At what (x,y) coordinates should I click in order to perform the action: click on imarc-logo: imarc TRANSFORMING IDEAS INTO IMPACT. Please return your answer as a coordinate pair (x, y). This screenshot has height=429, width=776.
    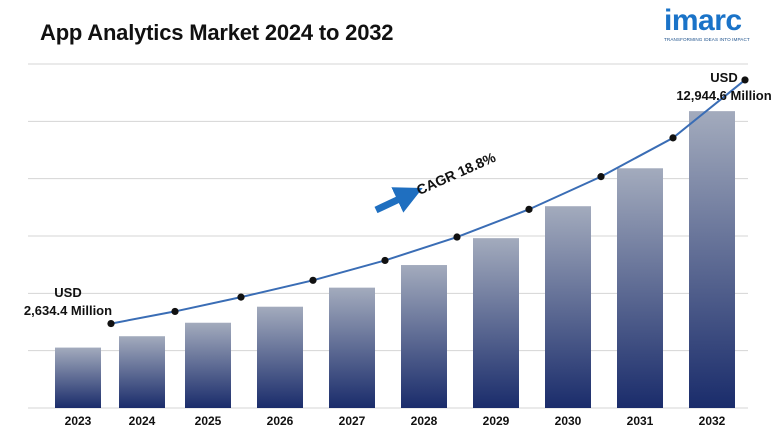
    Looking at the image, I should click on (709, 26).